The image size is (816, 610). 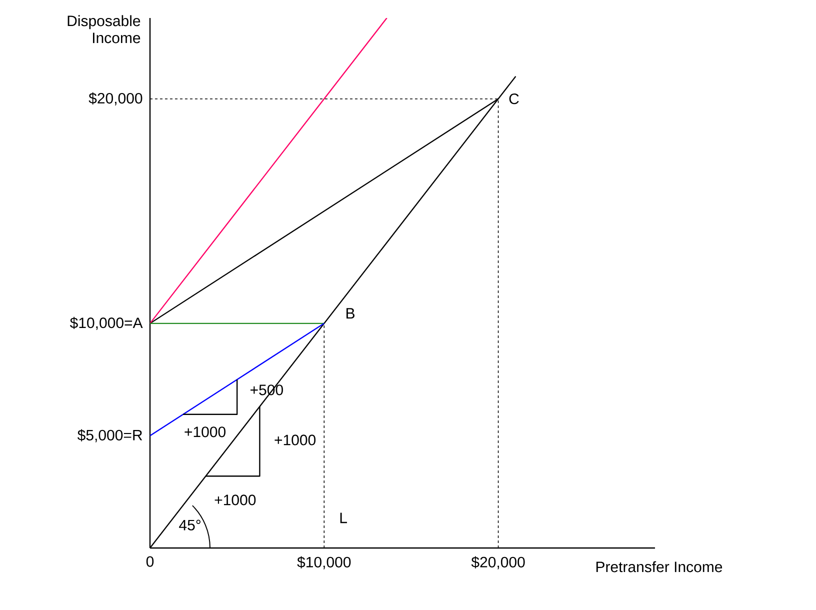 What do you see at coordinates (498, 563) in the screenshot?
I see `x-tick-label: $20,000` at bounding box center [498, 563].